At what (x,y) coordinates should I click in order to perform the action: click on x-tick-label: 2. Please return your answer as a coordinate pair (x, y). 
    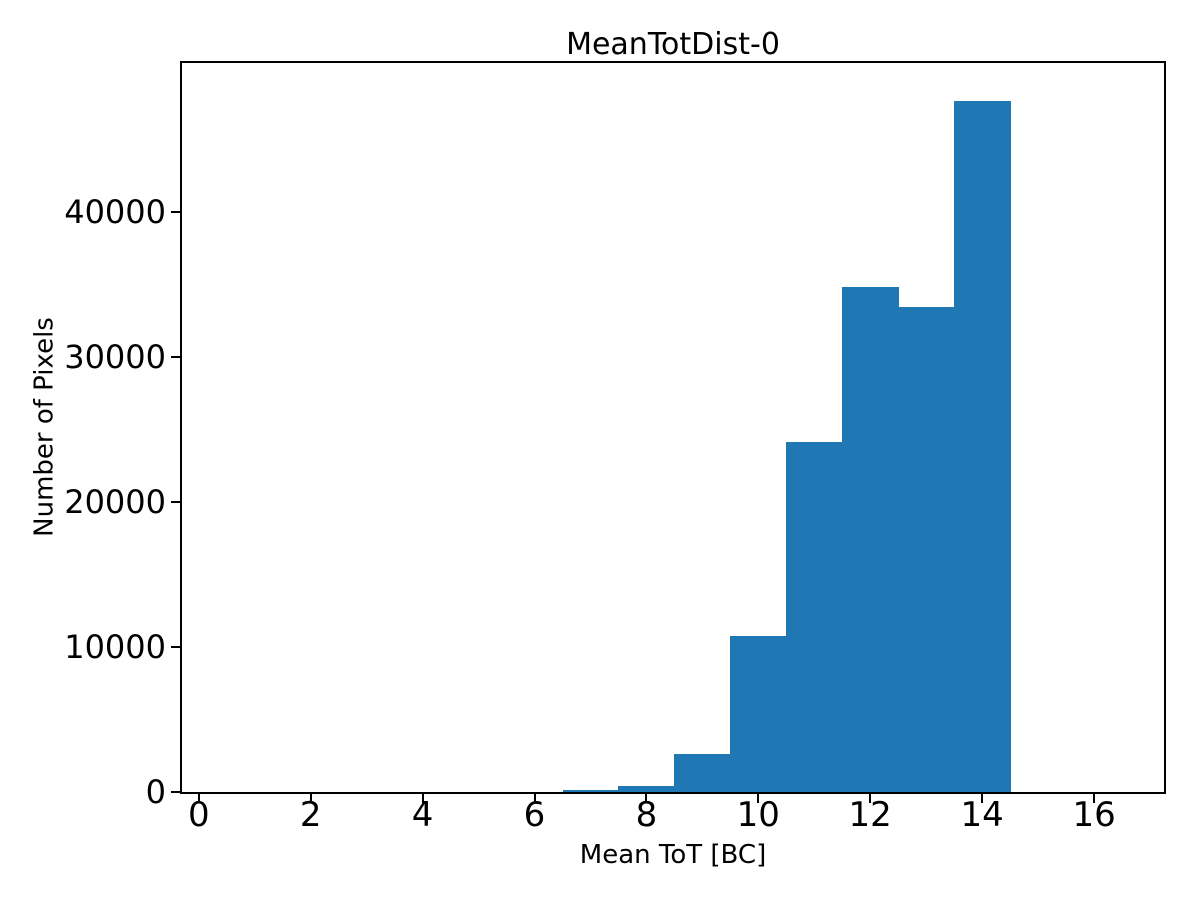
    Looking at the image, I should click on (310, 815).